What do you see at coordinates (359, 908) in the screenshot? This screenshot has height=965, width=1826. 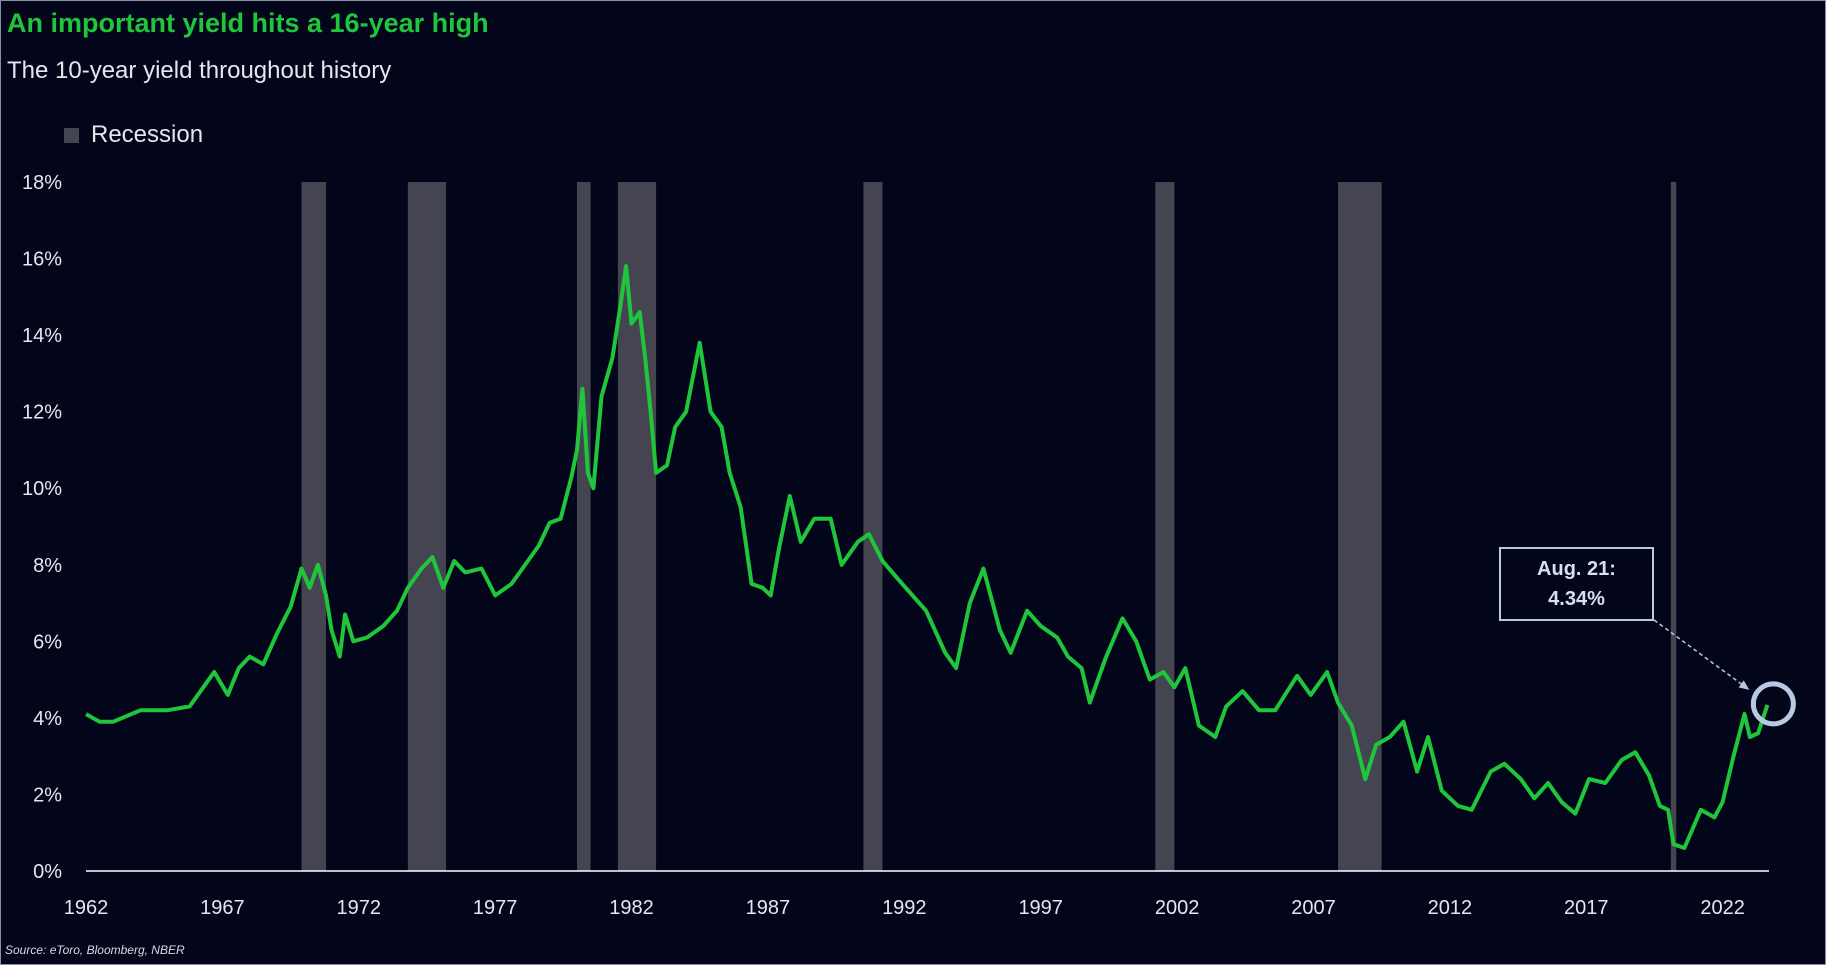 I see `x-tick-label: 1972` at bounding box center [359, 908].